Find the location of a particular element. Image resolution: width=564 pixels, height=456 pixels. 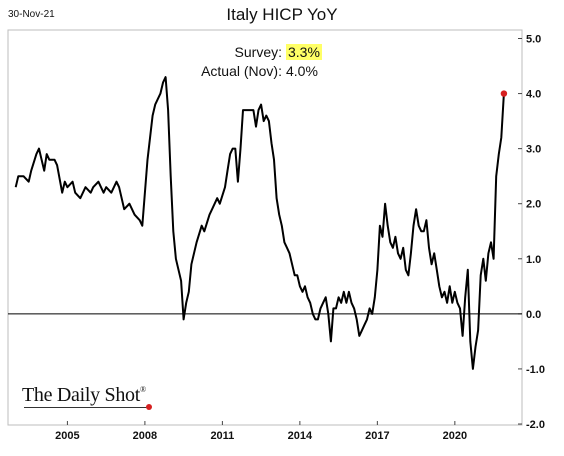

x-tick-label: 2005 is located at coordinates (67, 436).